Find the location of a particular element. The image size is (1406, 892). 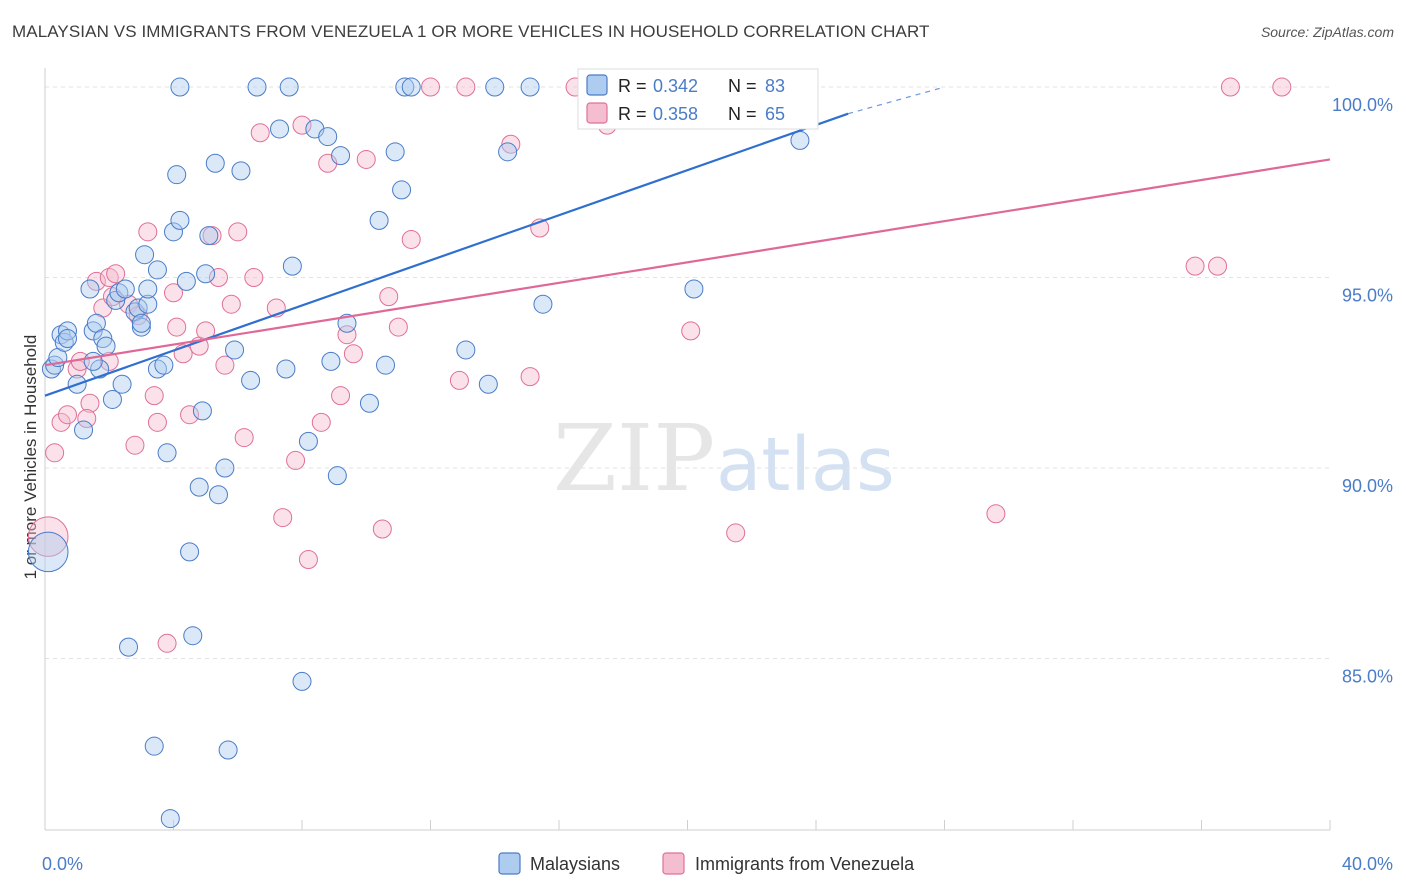

bottom-legend-swatch-venezuela is located at coordinates (673, 863).